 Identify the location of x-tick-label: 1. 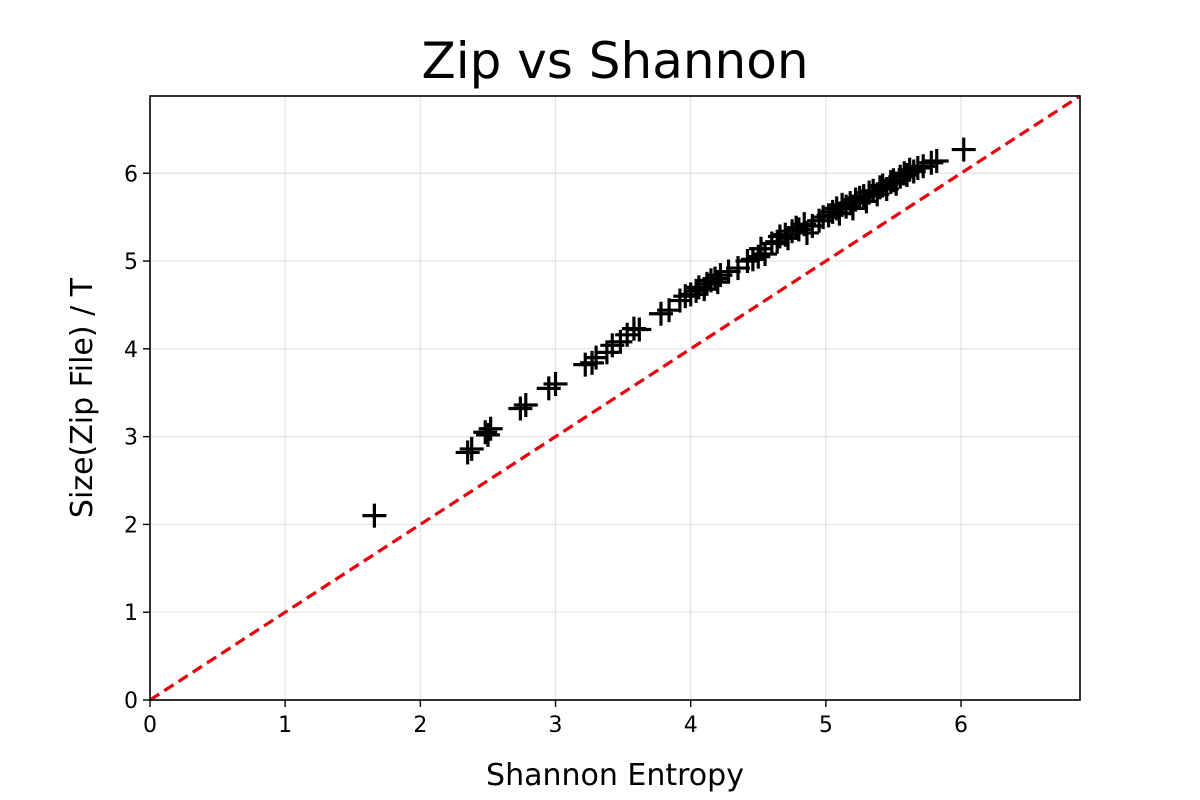
(285, 725).